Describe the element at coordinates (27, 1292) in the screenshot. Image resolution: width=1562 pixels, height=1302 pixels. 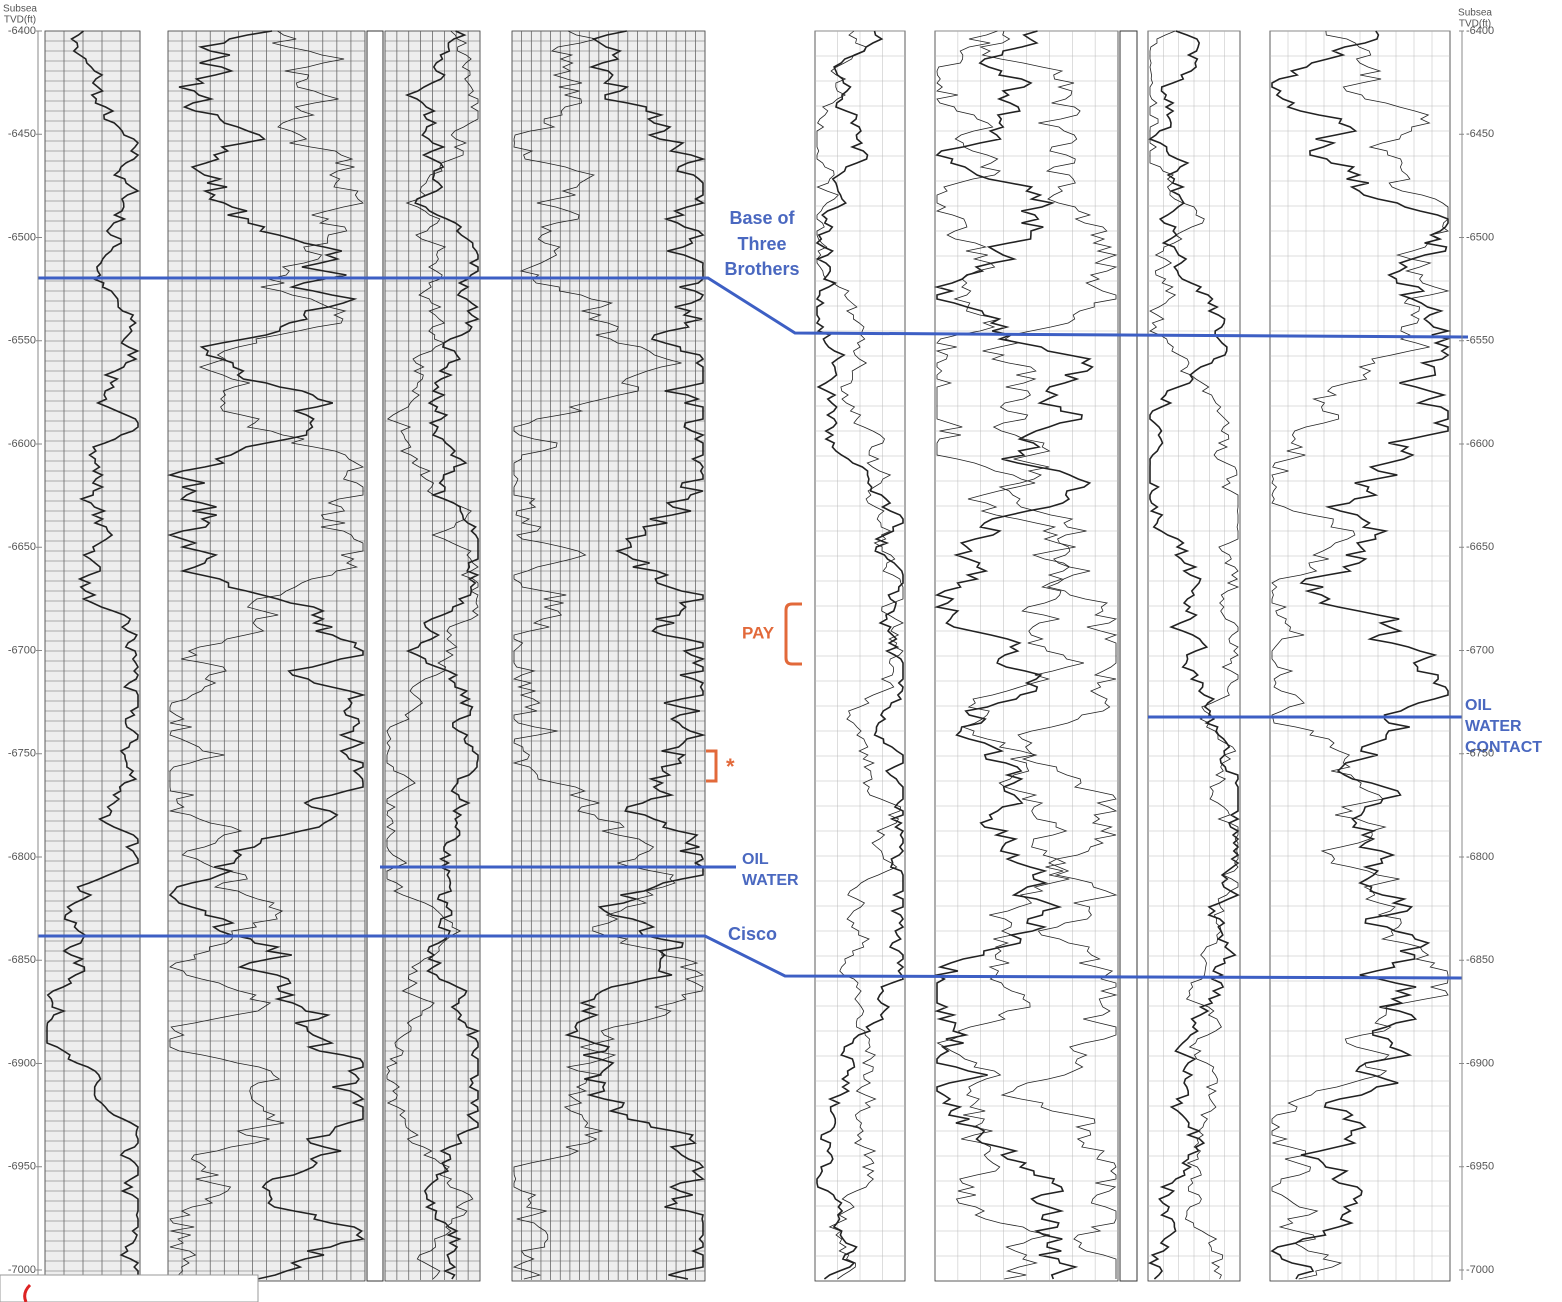
I see `logo` at that location.